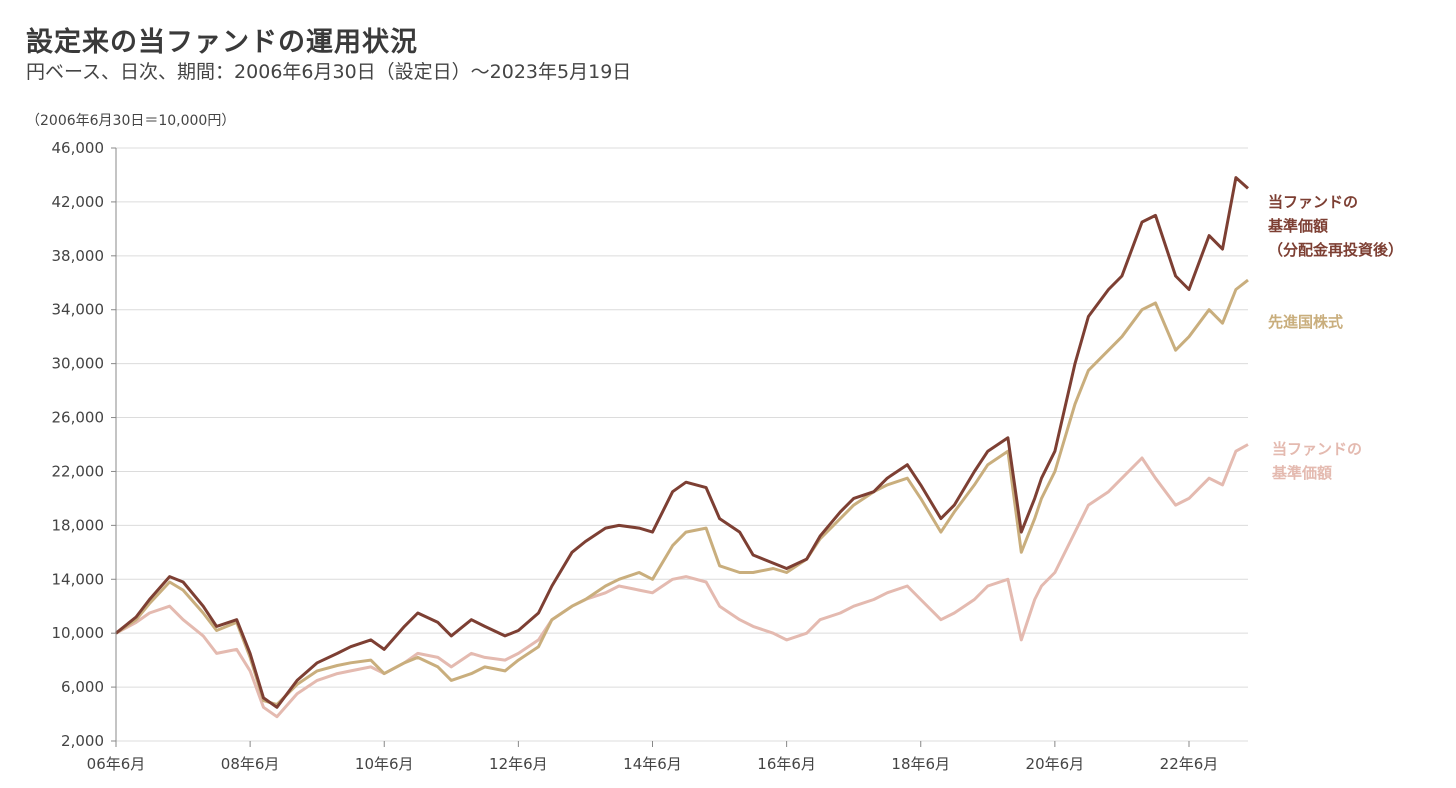 Image resolution: width=1456 pixels, height=788 pixels. Describe the element at coordinates (78, 148) in the screenshot. I see `y-tick-label: 46,000` at that location.